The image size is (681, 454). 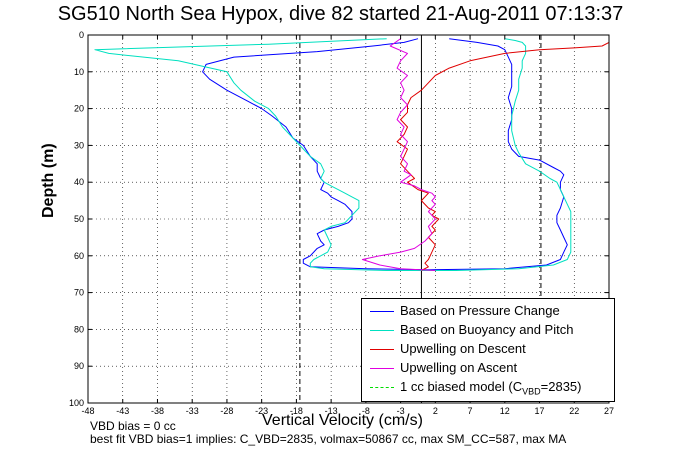 What do you see at coordinates (226, 411) in the screenshot?
I see `x-tick-label: -28` at bounding box center [226, 411].